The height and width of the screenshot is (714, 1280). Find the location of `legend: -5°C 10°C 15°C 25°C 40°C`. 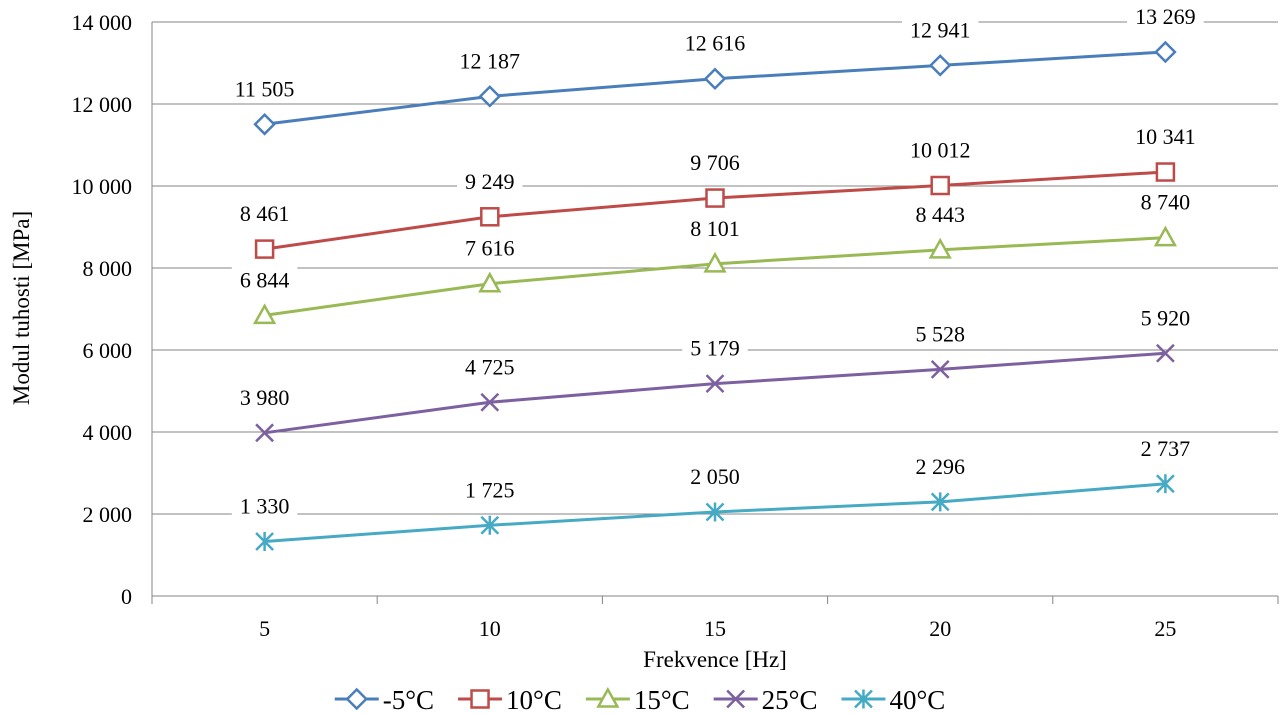

legend: -5°C 10°C 15°C 25°C 40°C is located at coordinates (639, 699).